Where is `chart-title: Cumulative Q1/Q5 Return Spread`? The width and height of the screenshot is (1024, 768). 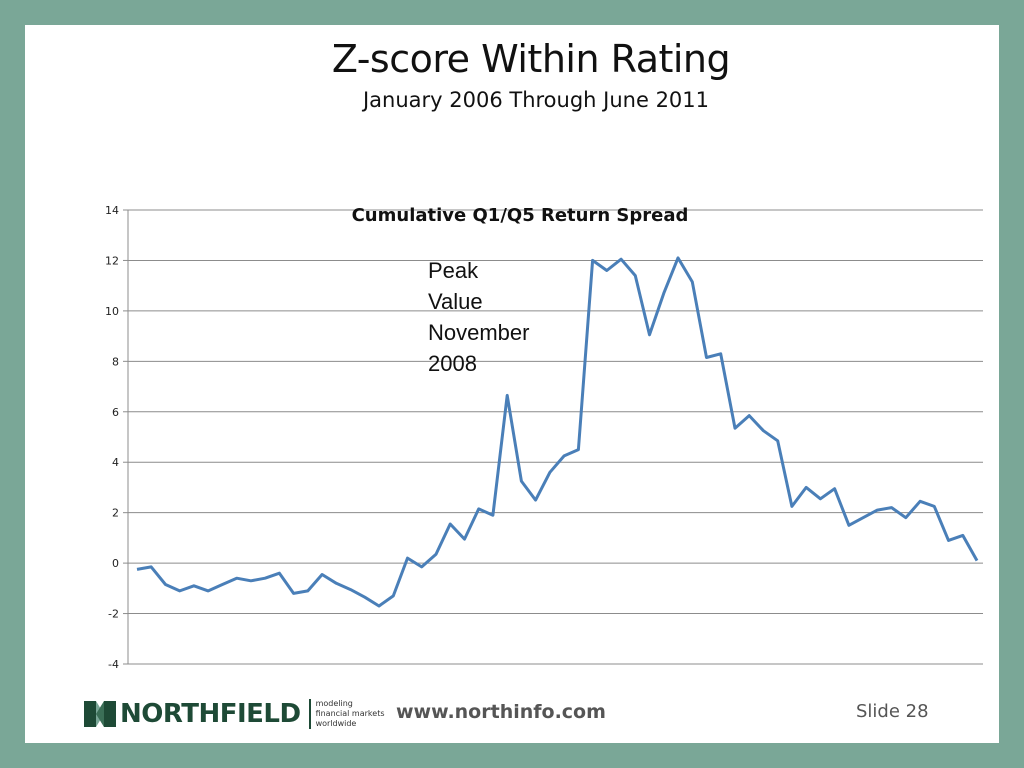 chart-title: Cumulative Q1/Q5 Return Spread is located at coordinates (520, 215).